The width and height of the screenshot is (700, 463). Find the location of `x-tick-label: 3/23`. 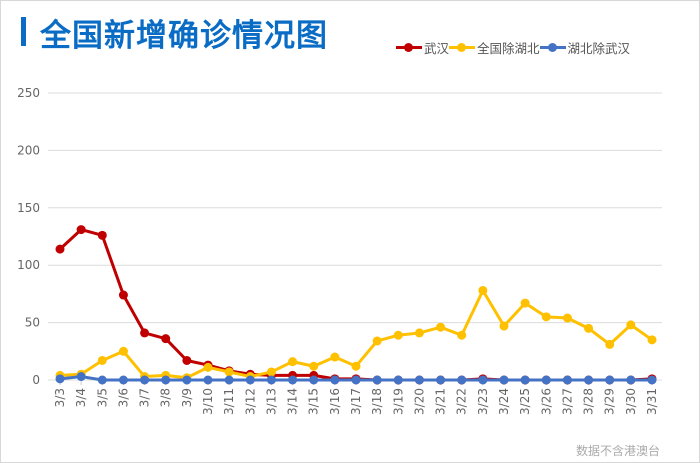

x-tick-label: 3/23 is located at coordinates (483, 401).